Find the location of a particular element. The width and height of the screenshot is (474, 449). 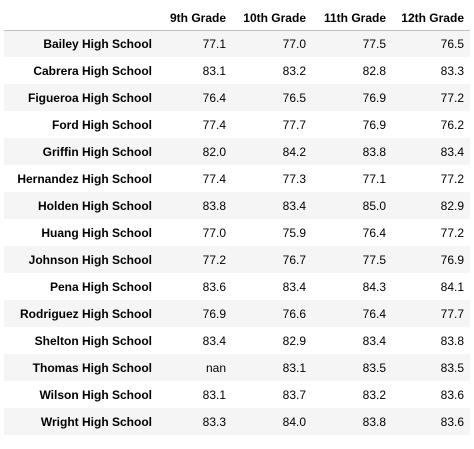

row-label-school-name: Wright High School is located at coordinates (96, 421).